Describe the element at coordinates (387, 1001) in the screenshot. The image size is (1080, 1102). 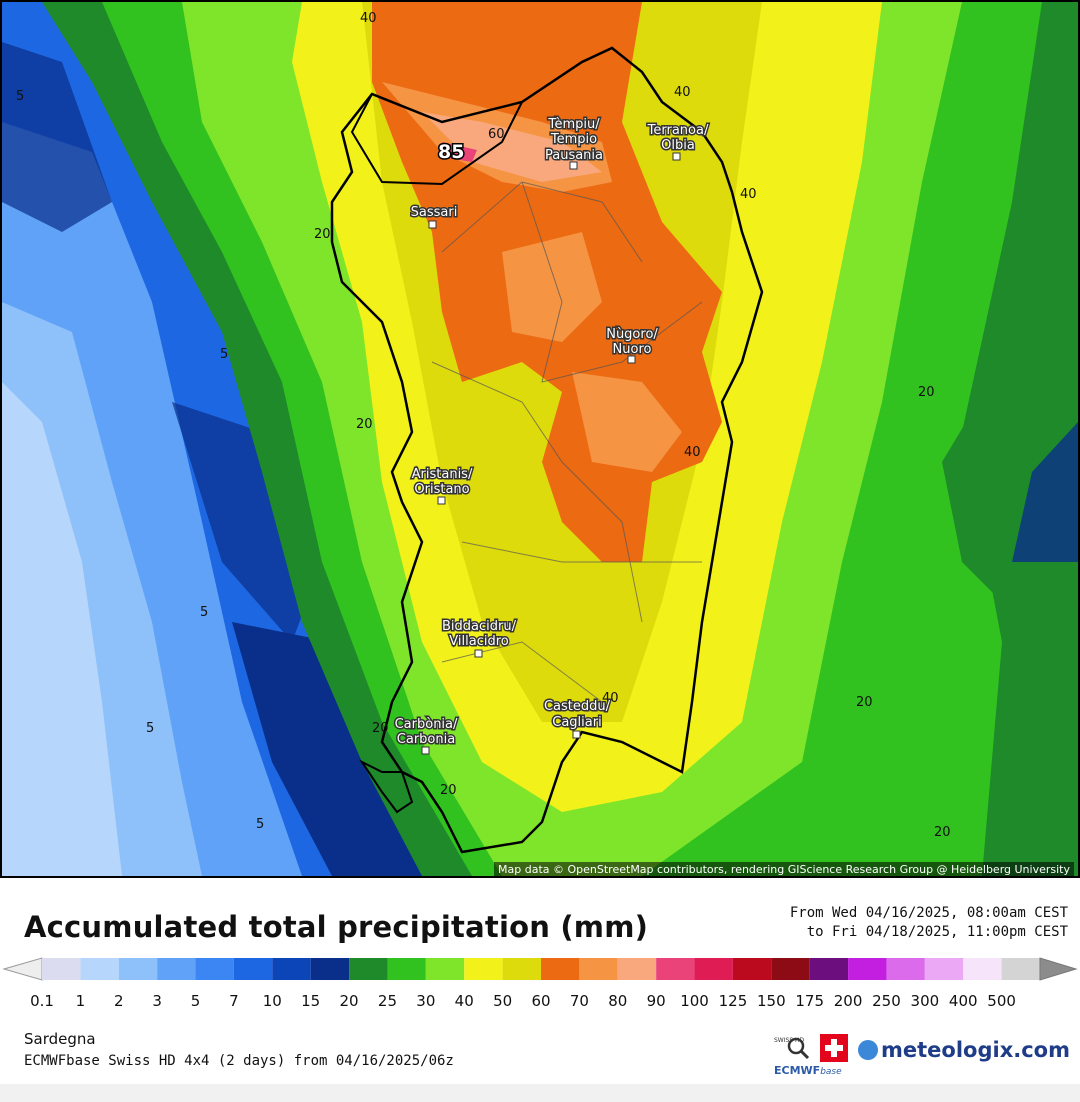
I see `scale-tick-label: 25` at that location.